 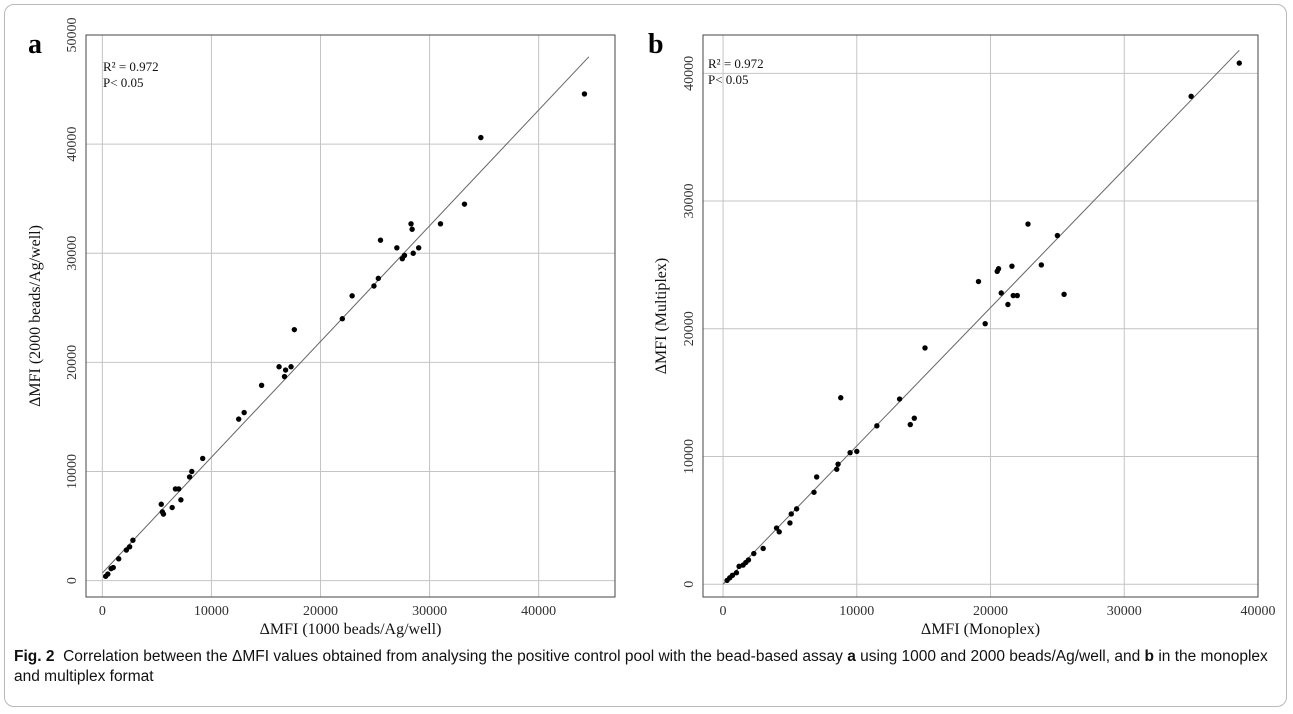 I want to click on panel-letter: b, so click(x=656, y=44).